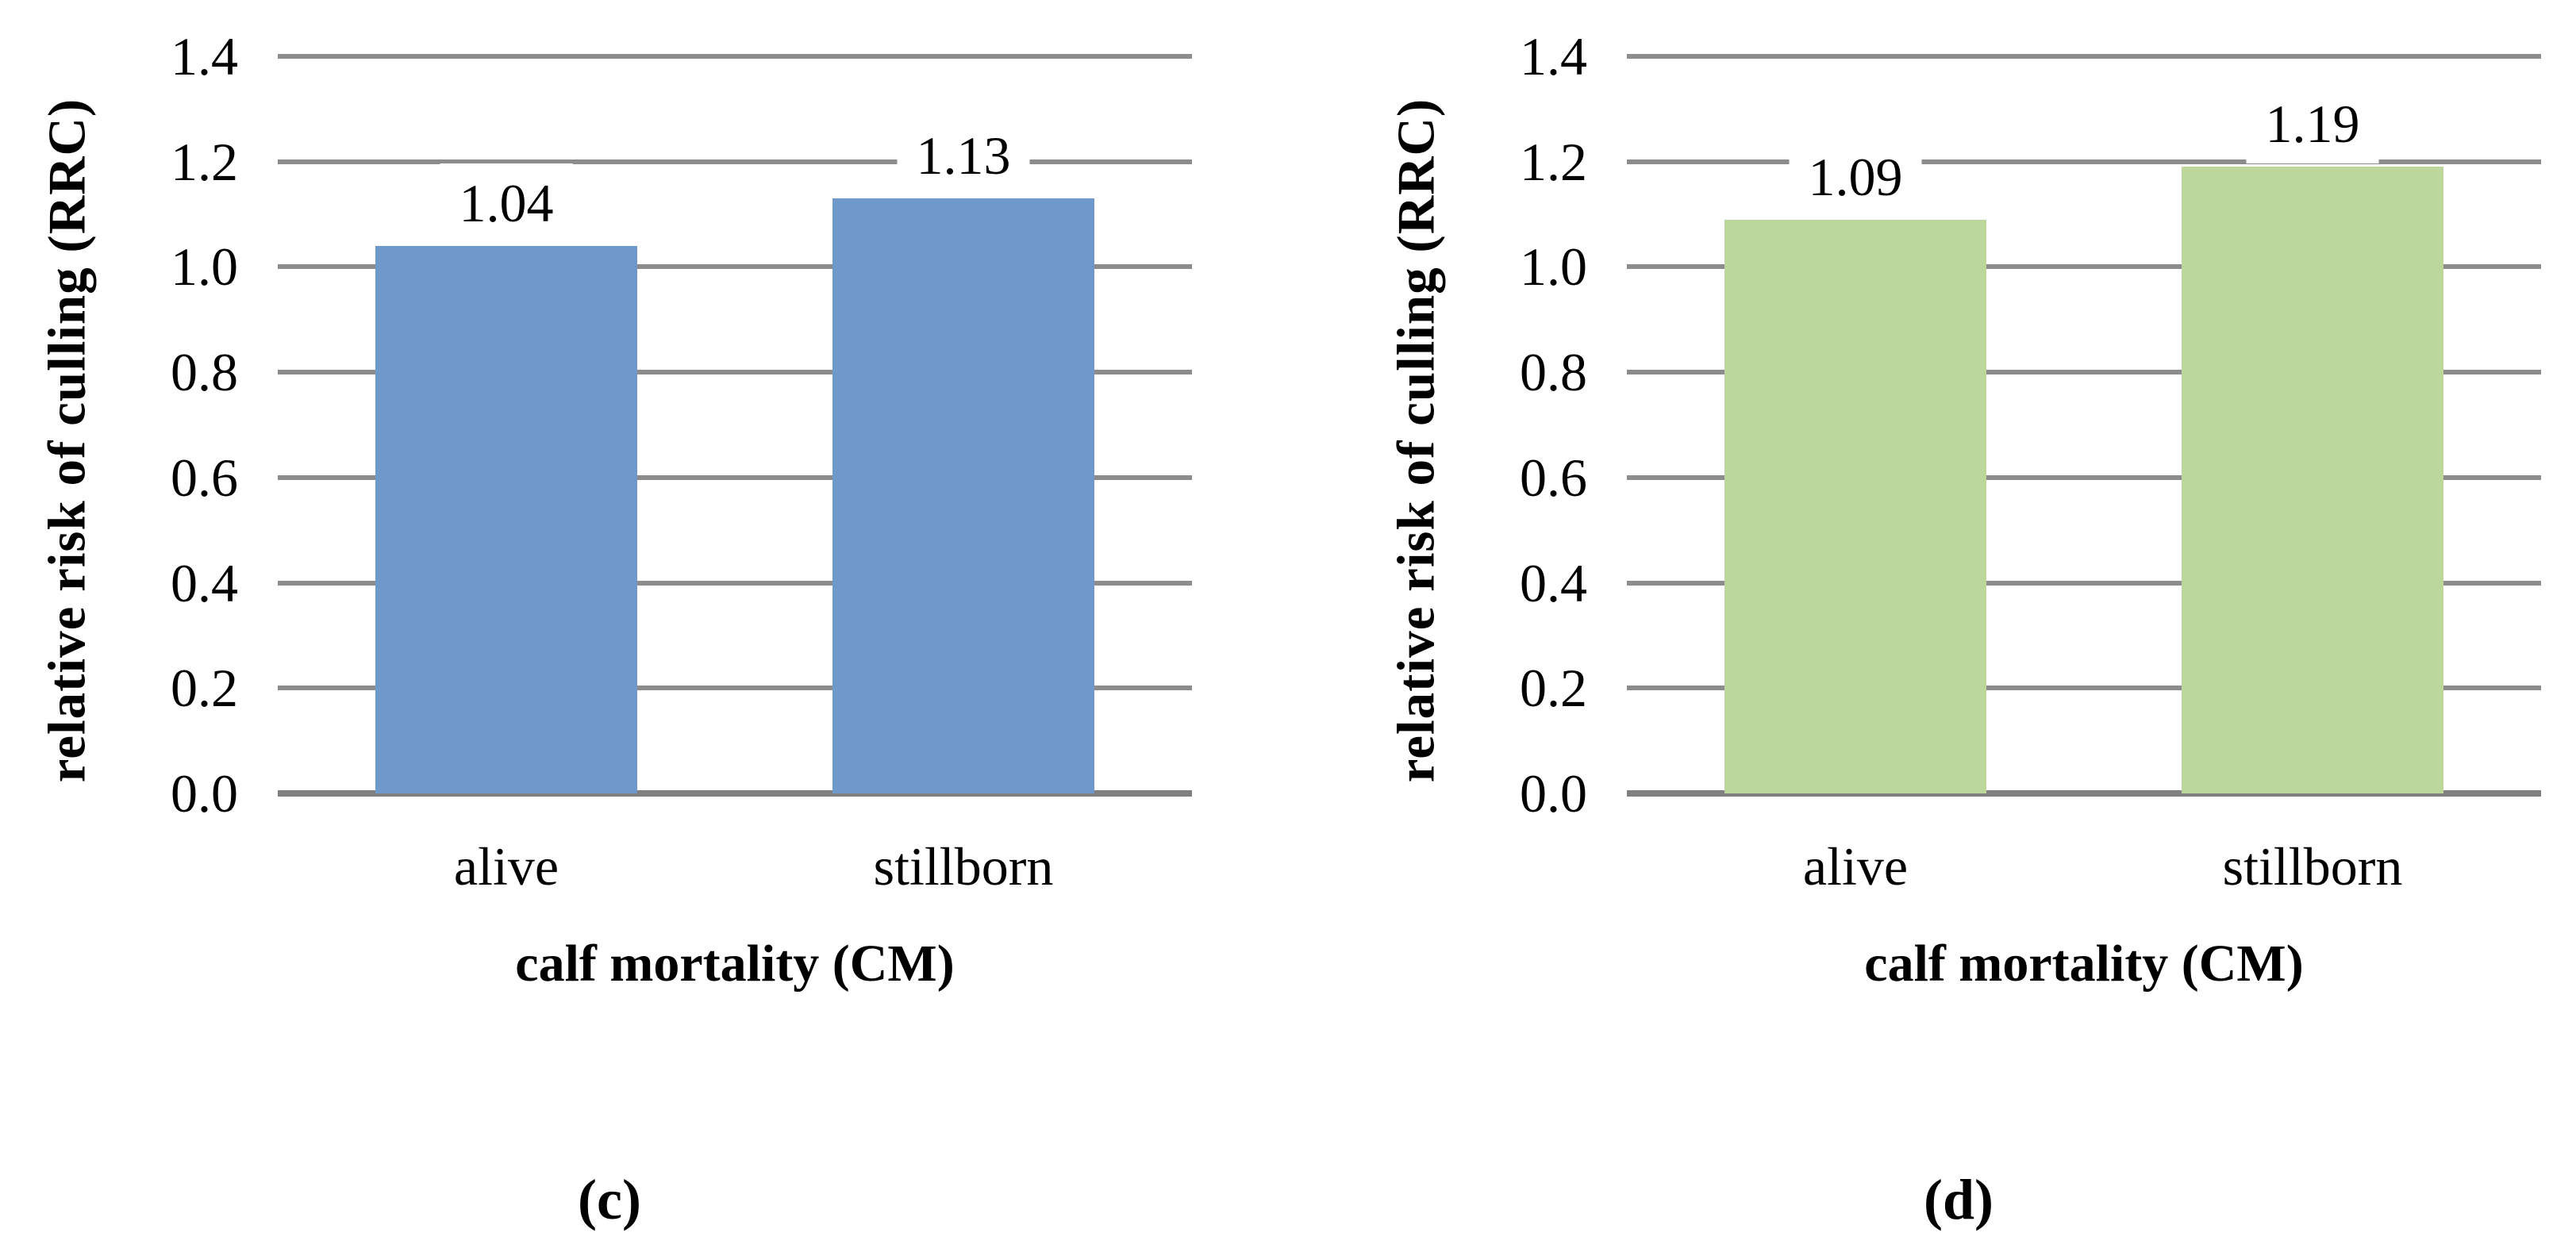 The width and height of the screenshot is (2576, 1252). I want to click on bar-value-label: 1.19, so click(2312, 124).